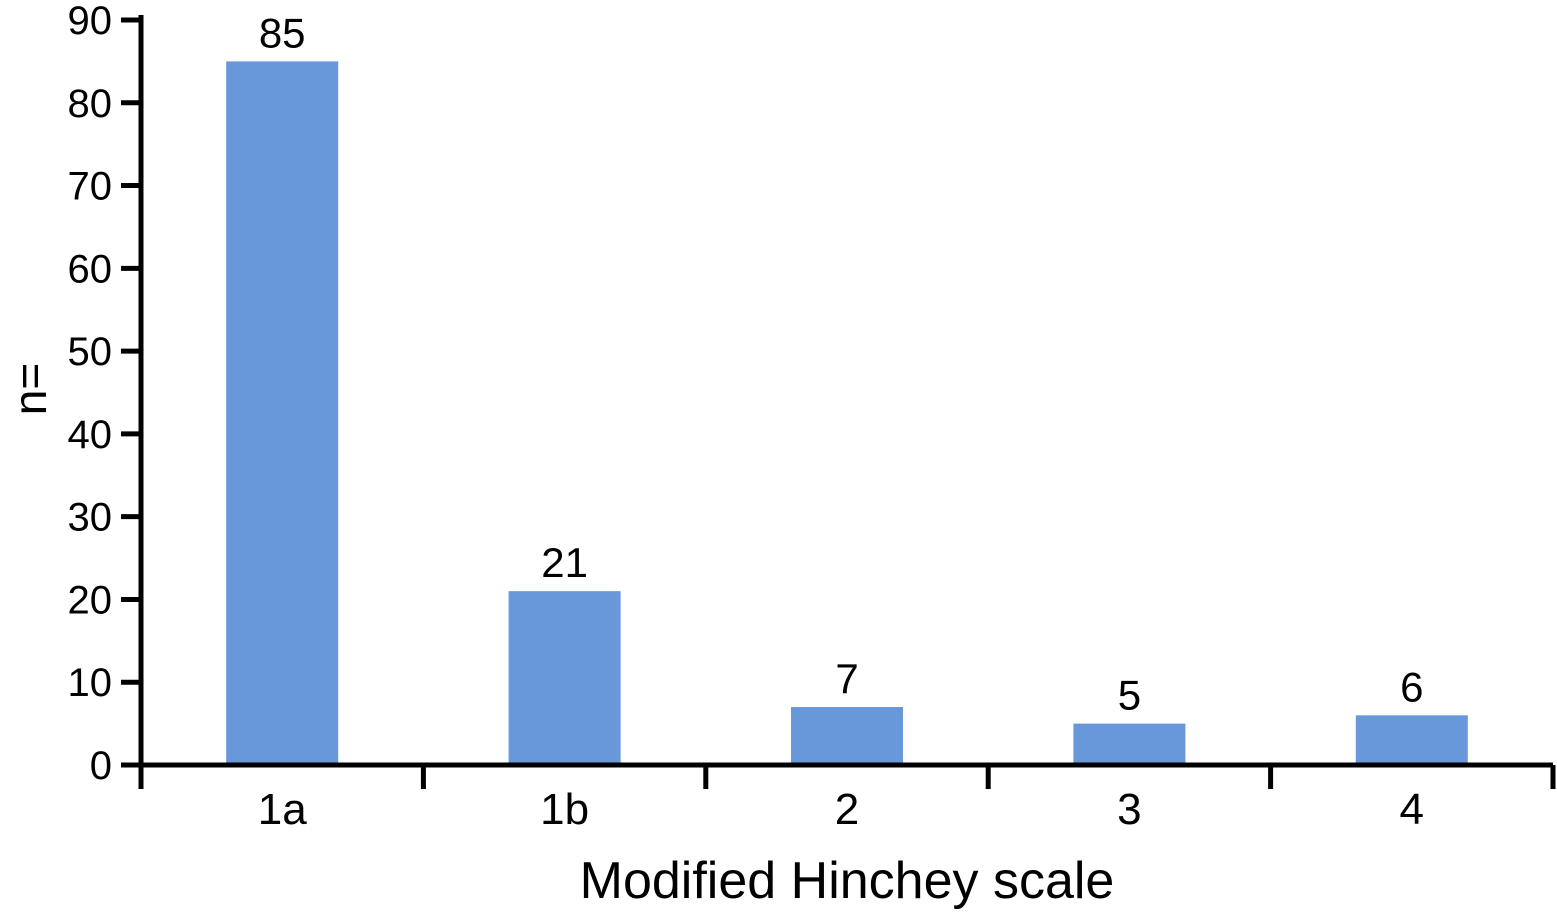 Image resolution: width=1557 pixels, height=916 pixels. Describe the element at coordinates (90, 600) in the screenshot. I see `y-tick-label: 20` at that location.